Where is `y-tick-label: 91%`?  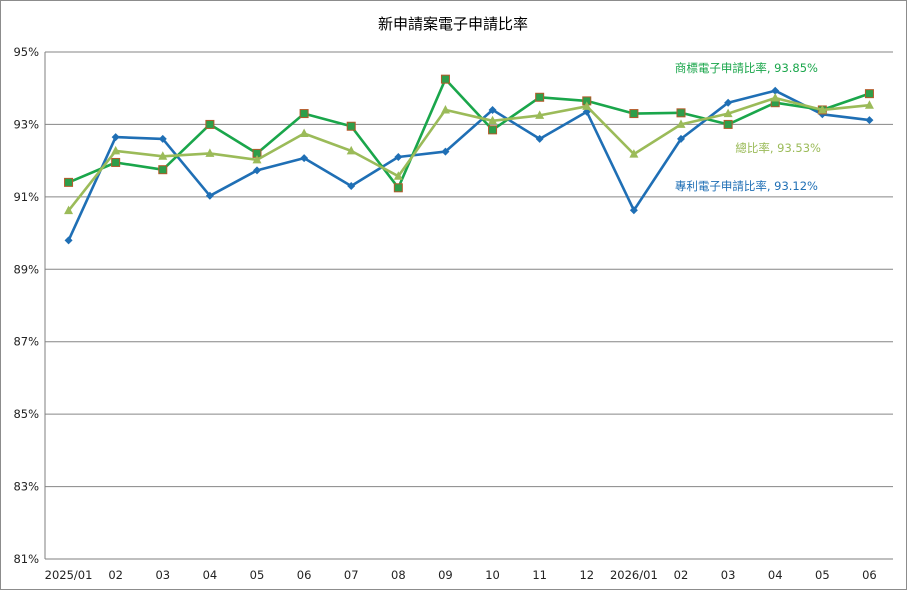 y-tick-label: 91% is located at coordinates (26, 197).